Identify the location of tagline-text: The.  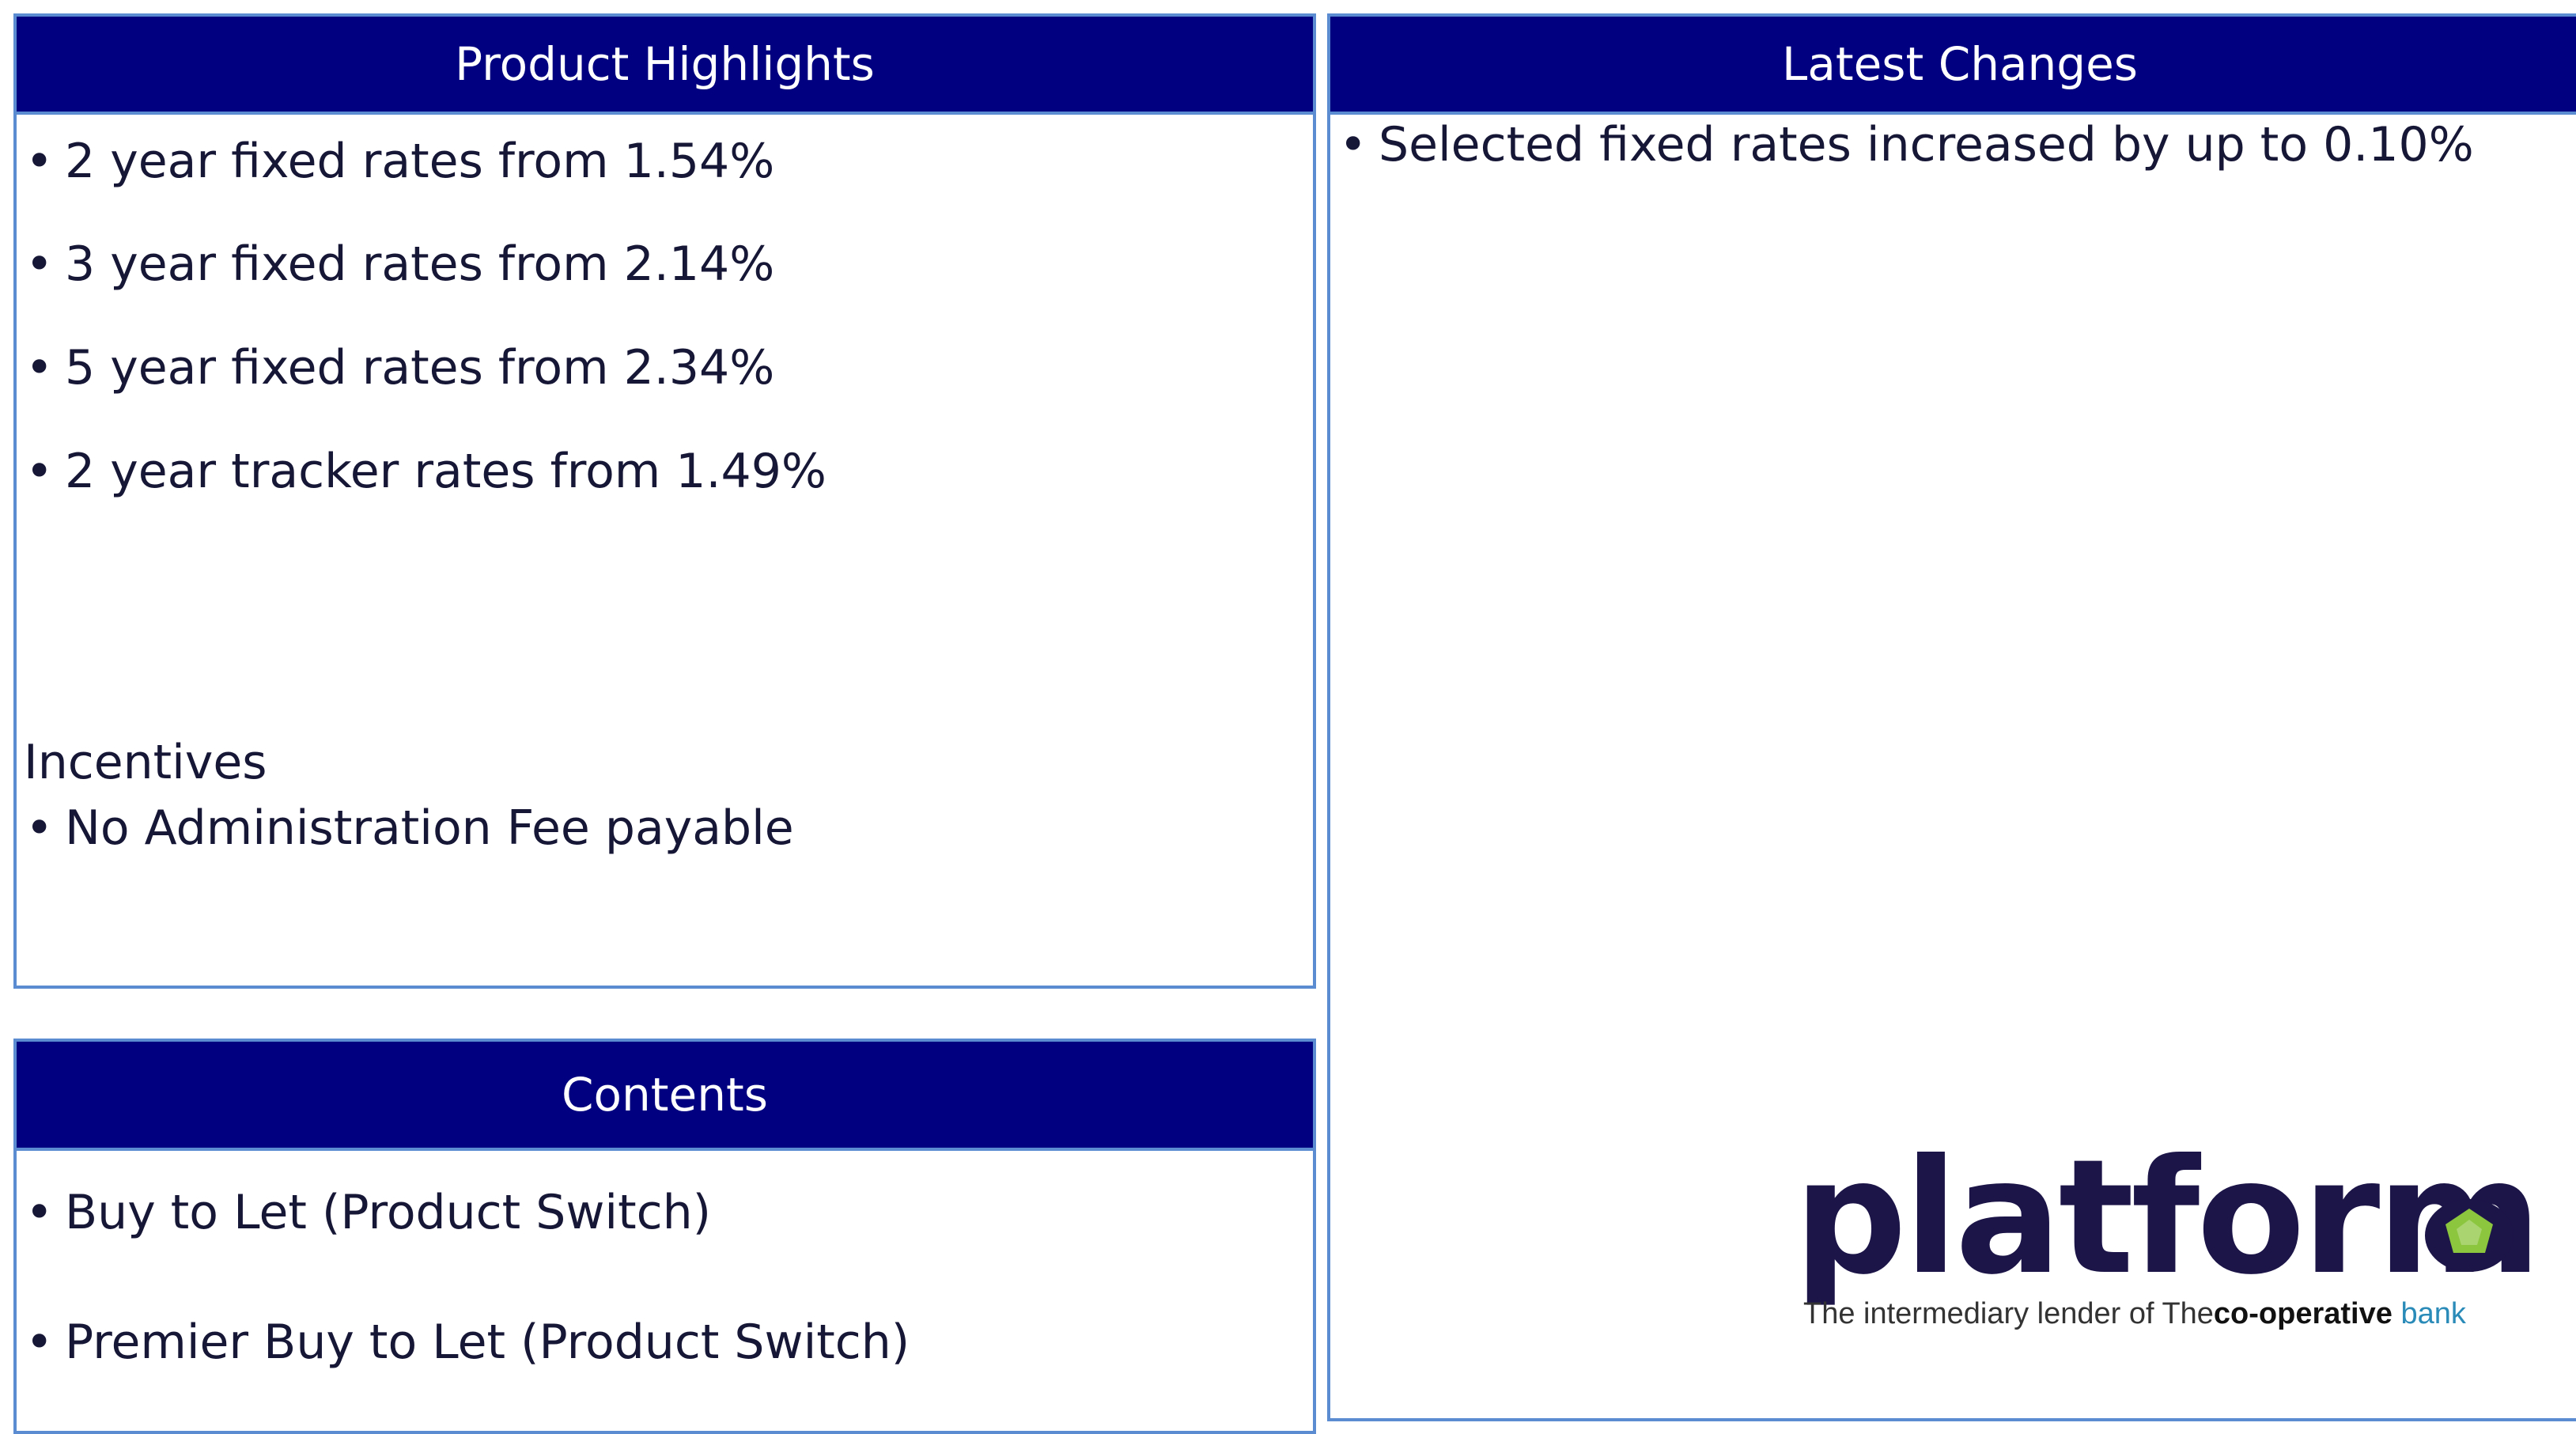
(2188, 1314).